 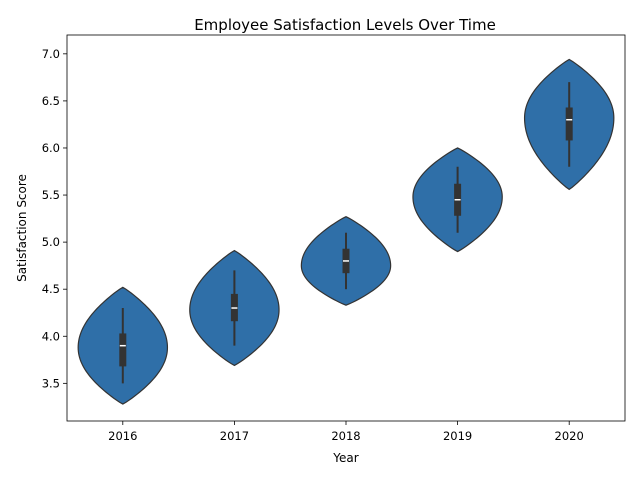 What do you see at coordinates (51, 242) in the screenshot?
I see `y-tick-label: 5.0` at bounding box center [51, 242].